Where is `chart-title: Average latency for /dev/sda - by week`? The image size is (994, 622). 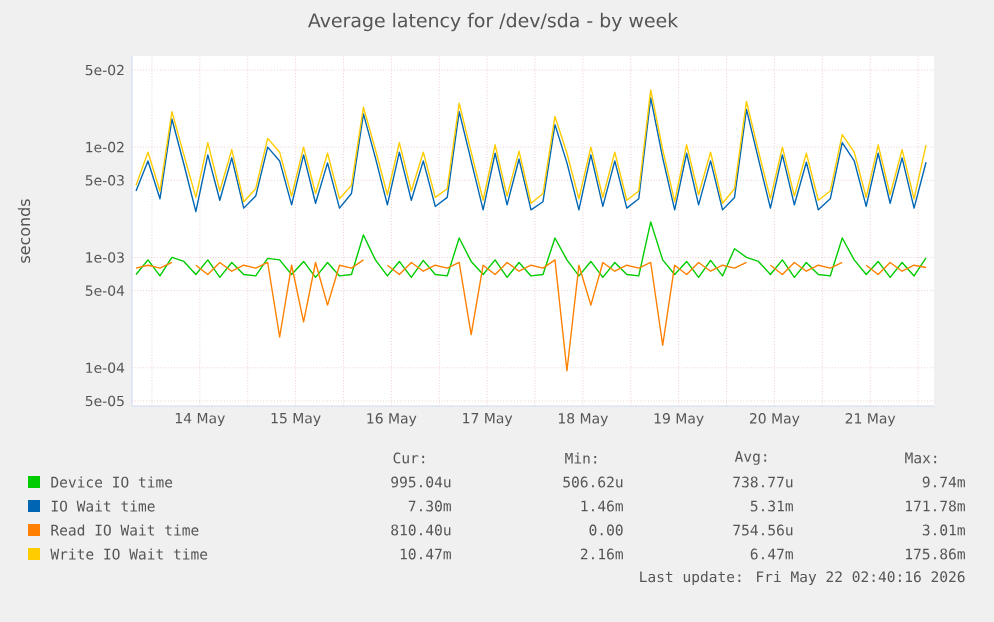 chart-title: Average latency for /dev/sda - by week is located at coordinates (493, 22).